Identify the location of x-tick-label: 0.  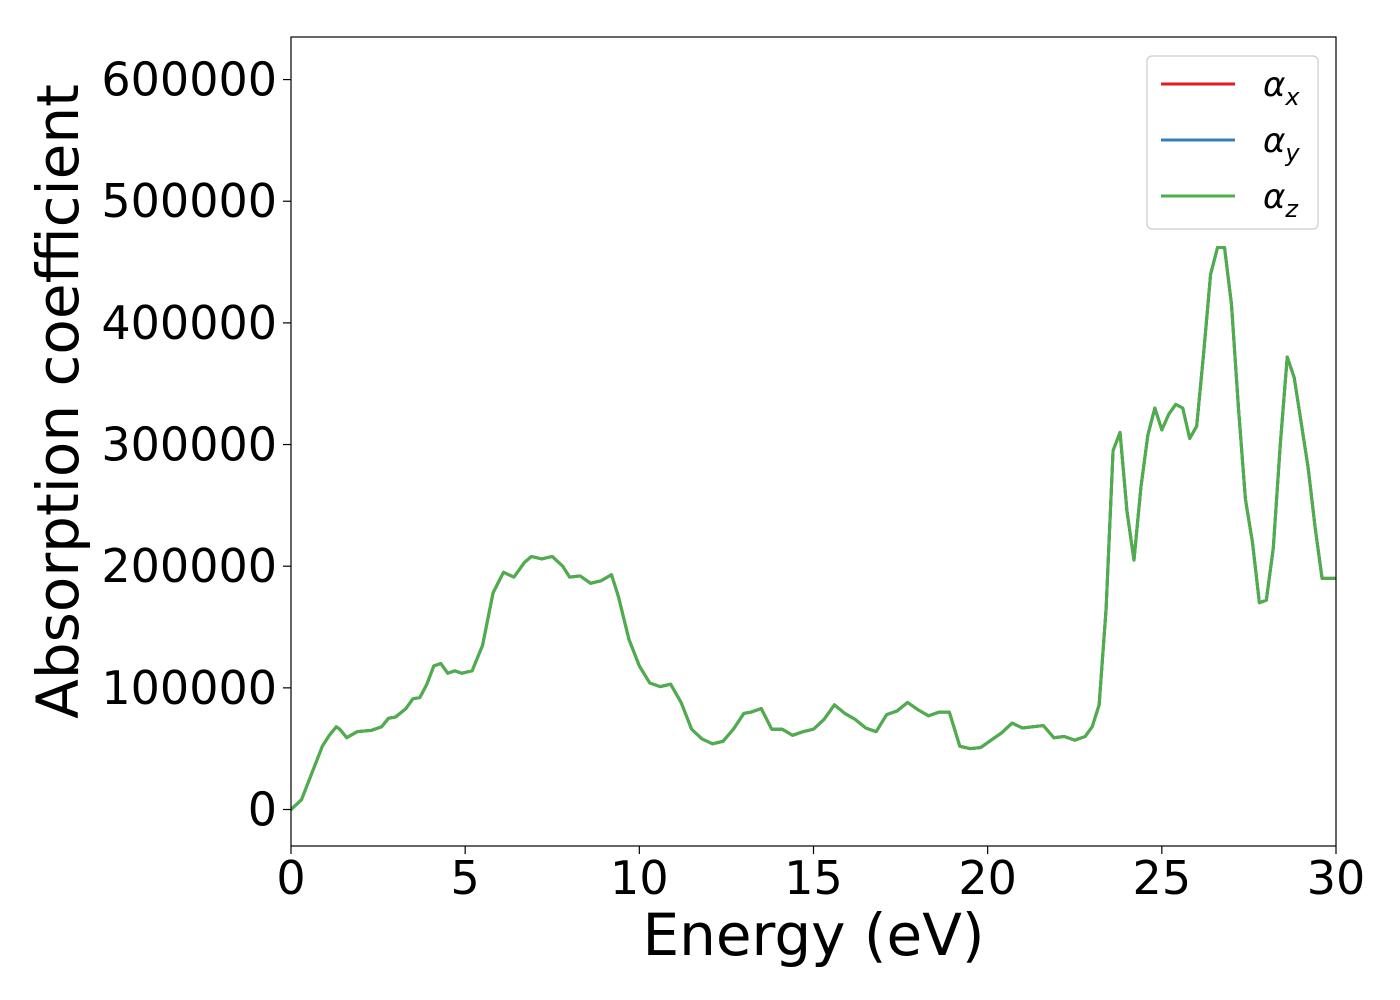
(290, 878).